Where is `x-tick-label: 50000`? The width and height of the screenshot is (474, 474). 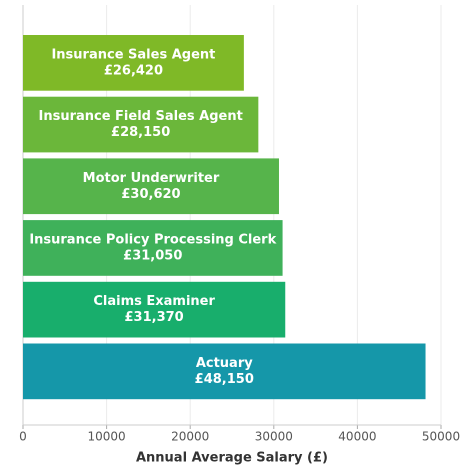
x-tick-label: 50000 is located at coordinates (441, 437).